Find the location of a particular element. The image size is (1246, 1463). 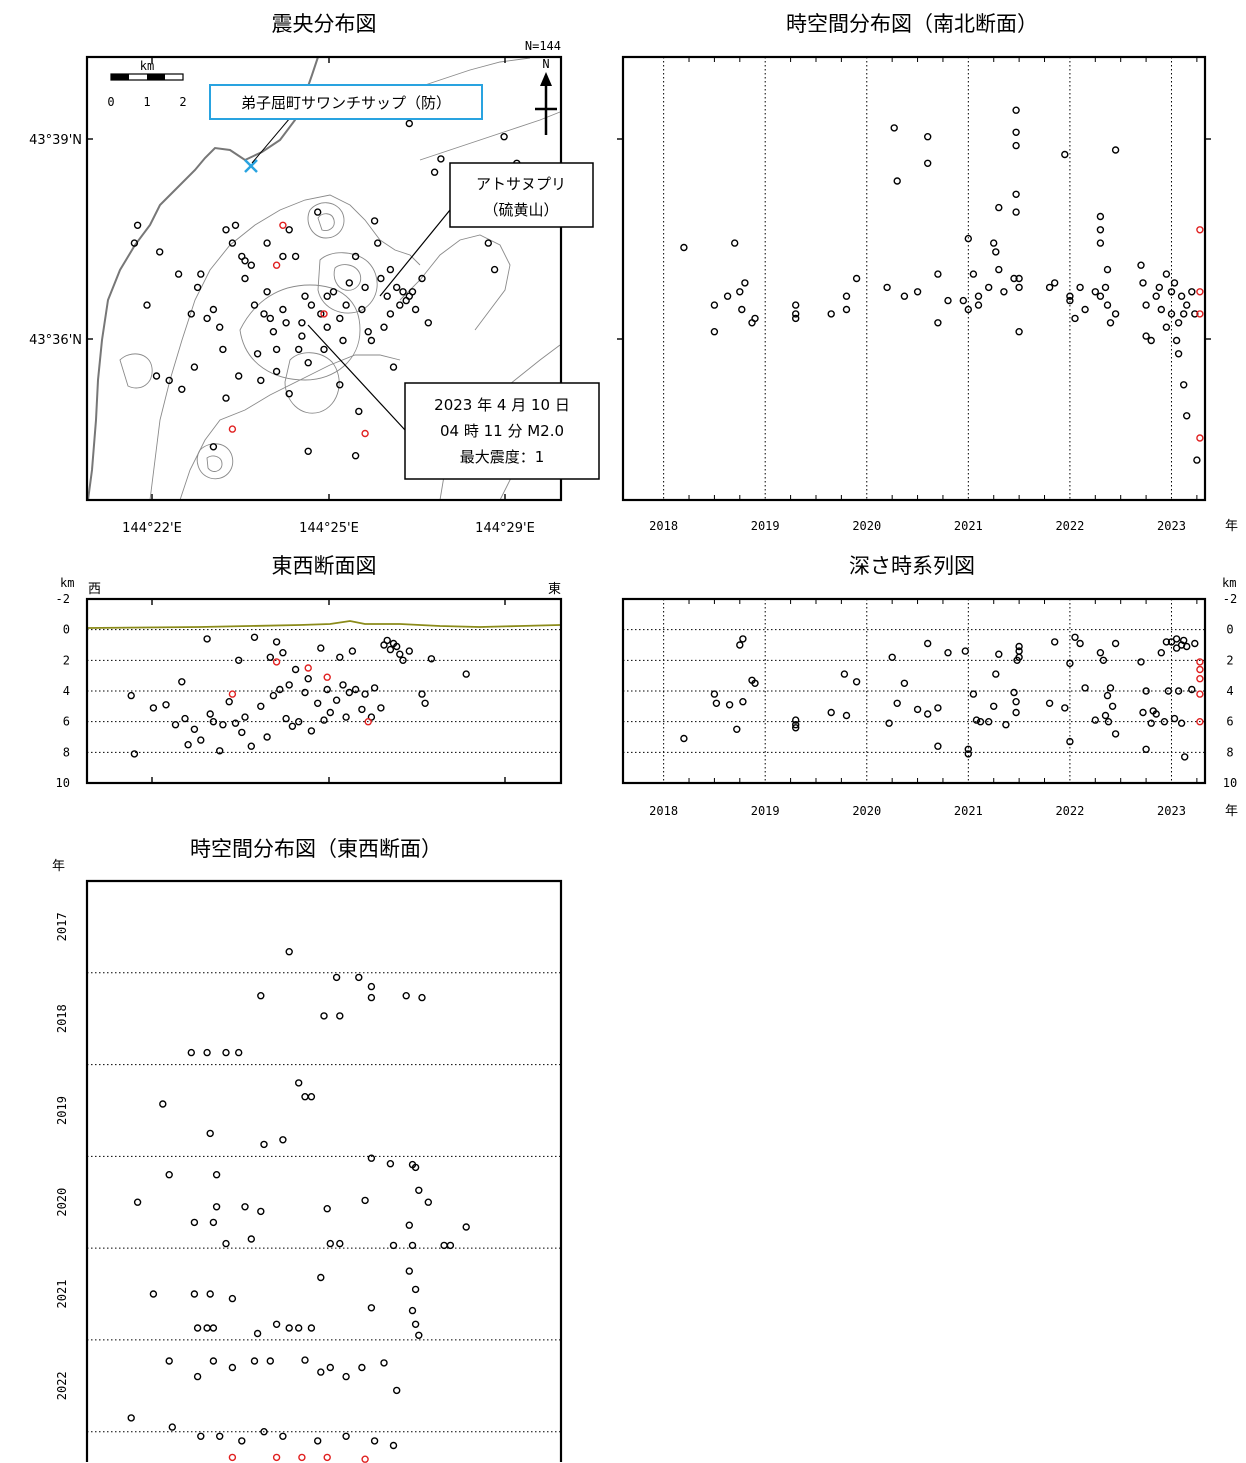

ew-section-frame is located at coordinates (324, 691).